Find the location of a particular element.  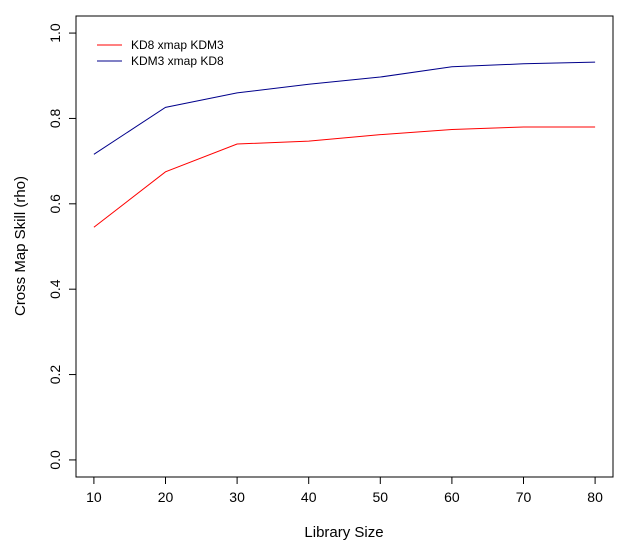

y-tick-label: 1.0 is located at coordinates (55, 33).